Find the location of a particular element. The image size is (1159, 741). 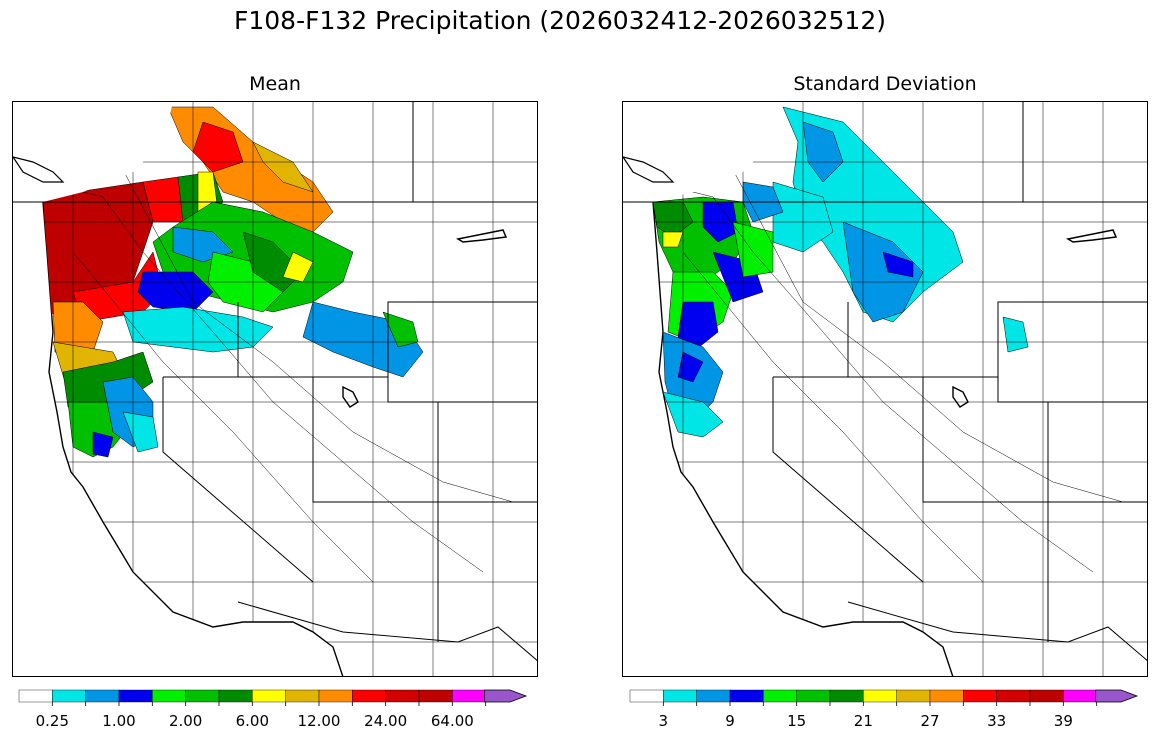

colorbar-tick-label: 12.00 is located at coordinates (319, 721).